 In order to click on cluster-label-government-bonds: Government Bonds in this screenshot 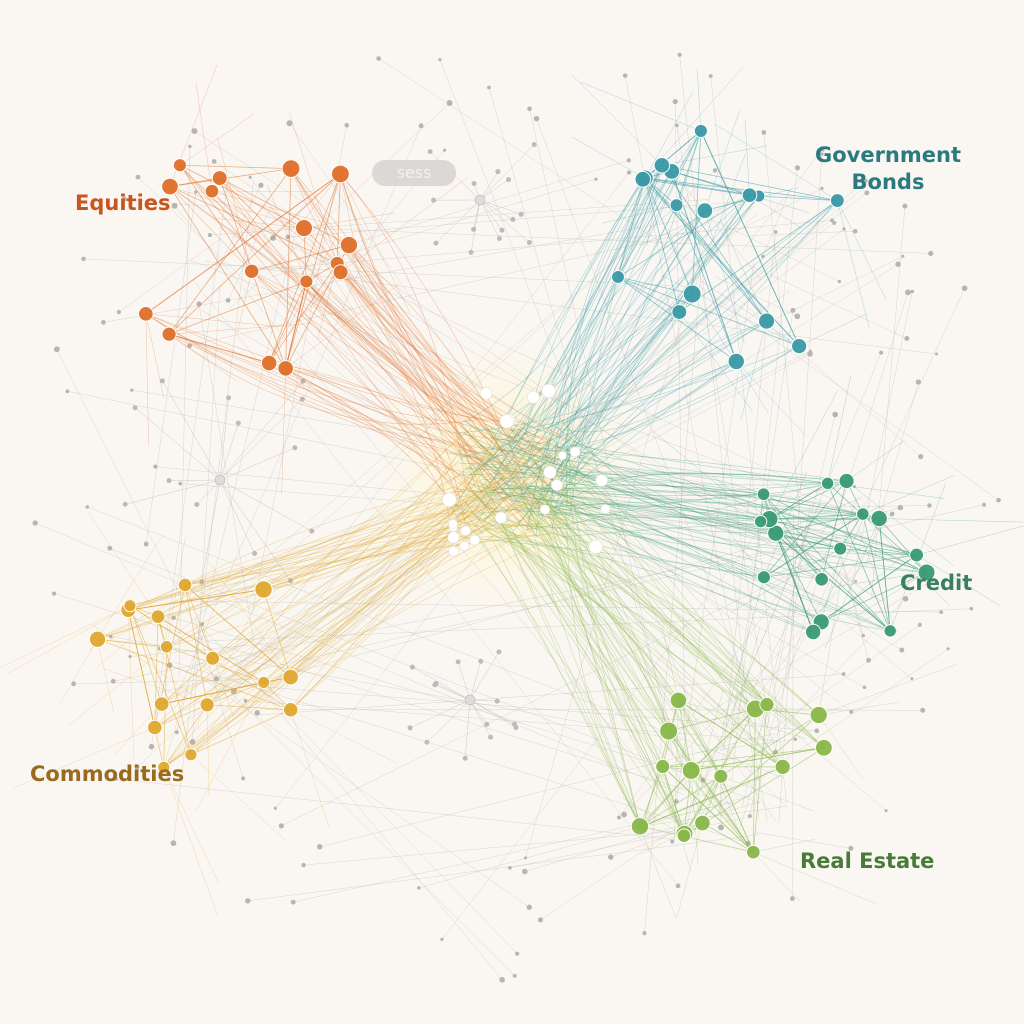, I will do `click(887, 168)`.